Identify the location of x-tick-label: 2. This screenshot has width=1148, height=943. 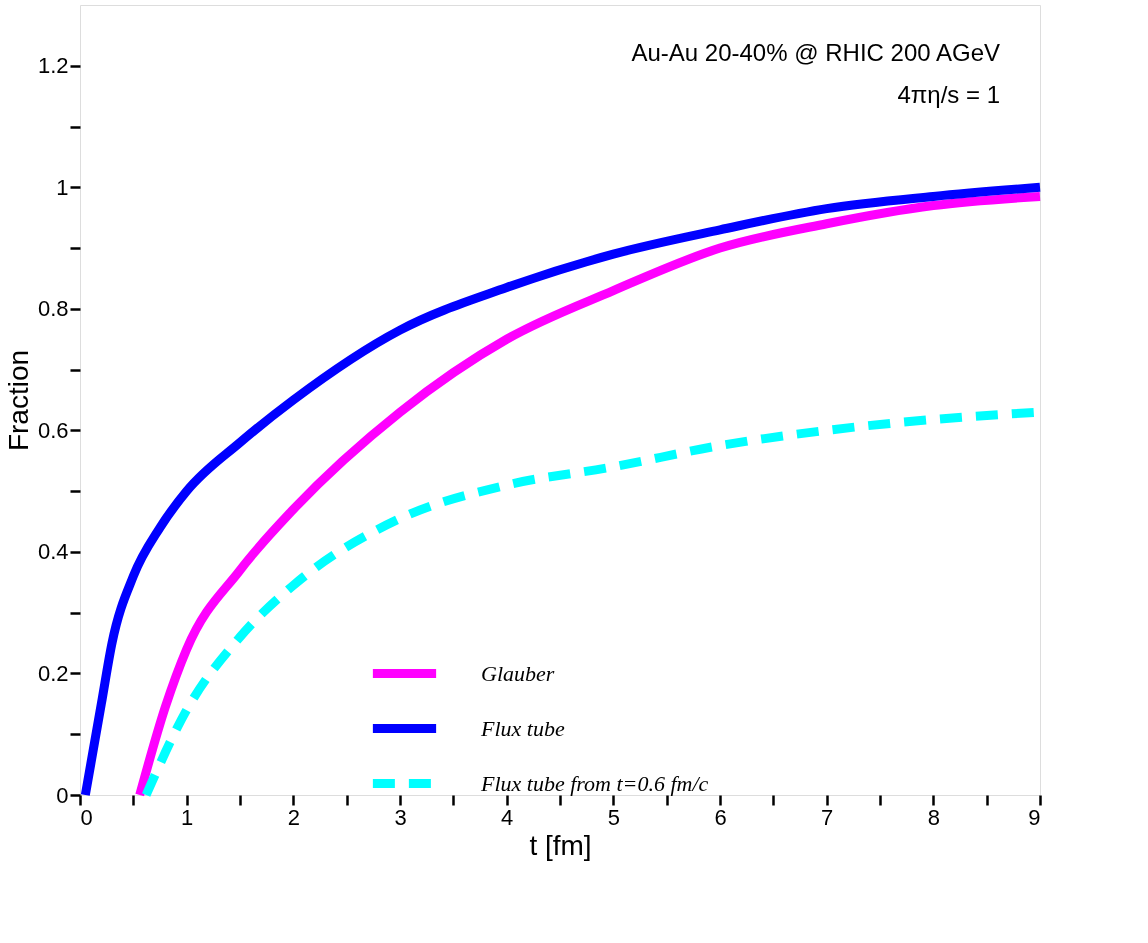
(293, 817).